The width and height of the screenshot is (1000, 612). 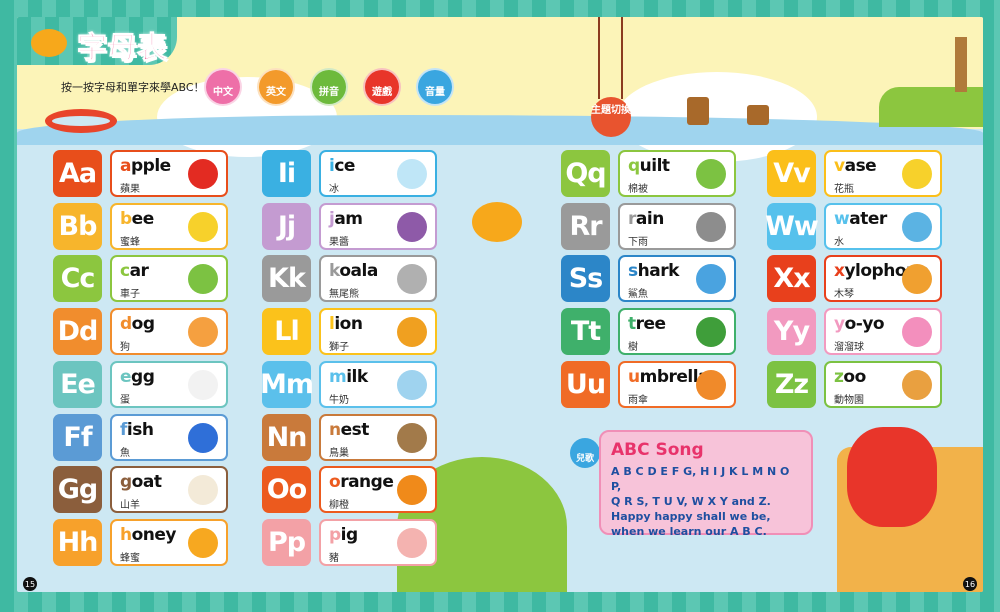 I want to click on word-card: pig 豬, so click(x=378, y=542).